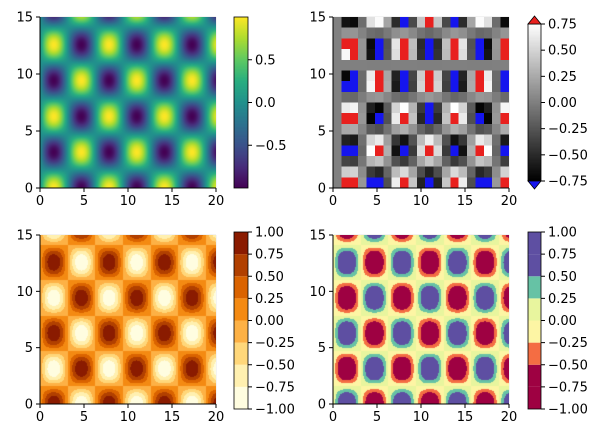 This screenshot has width=596, height=446. I want to click on colorbar-low-extend, so click(534, 185).